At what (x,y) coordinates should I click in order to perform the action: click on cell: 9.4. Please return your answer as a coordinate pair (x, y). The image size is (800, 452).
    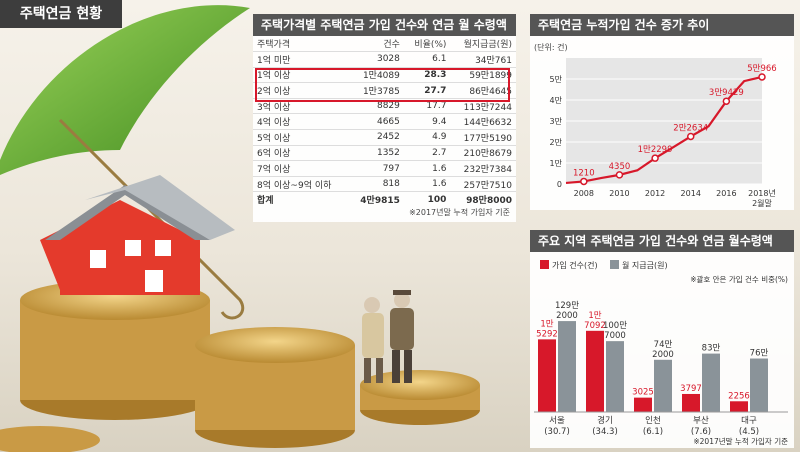
    Looking at the image, I should click on (427, 122).